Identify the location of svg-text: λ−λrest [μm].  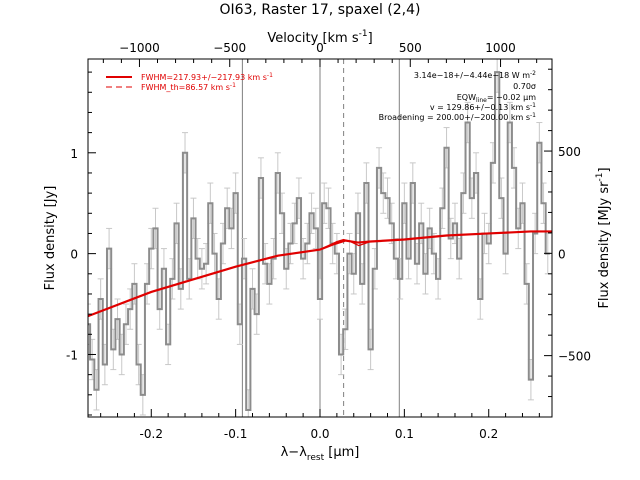
(320, 454).